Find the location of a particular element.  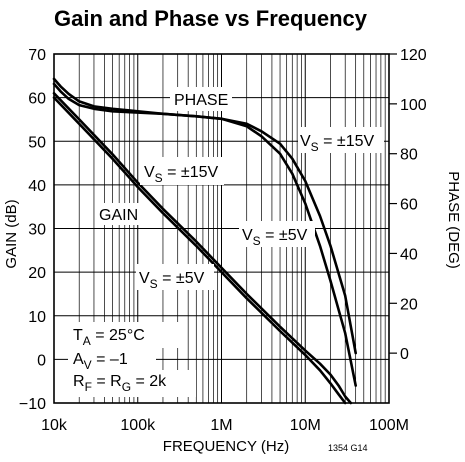

x-tick-labels: 10k 100k 1M 10M 100M is located at coordinates (225, 425).